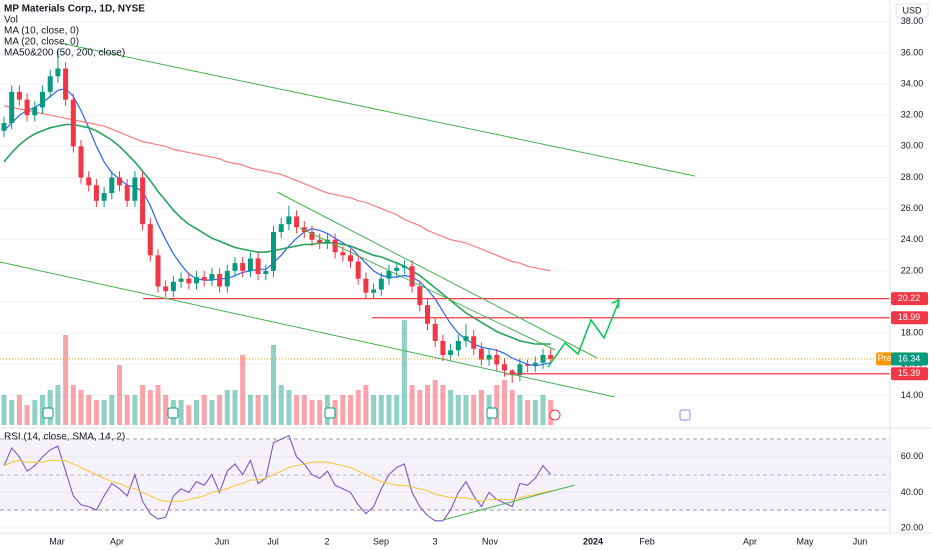 This screenshot has height=550, width=932. I want to click on x-tick-label: 2, so click(326, 541).